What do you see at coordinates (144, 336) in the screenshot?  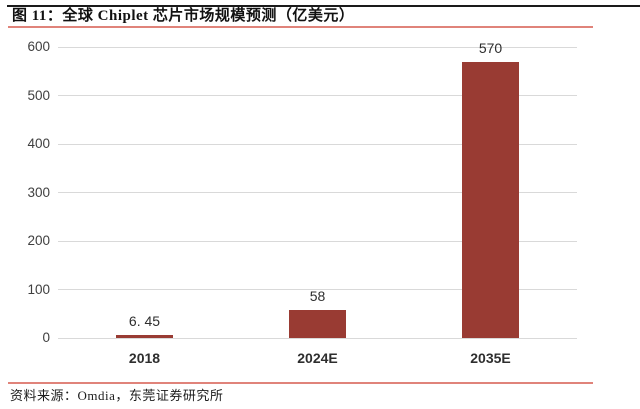 I see `bar-2018` at bounding box center [144, 336].